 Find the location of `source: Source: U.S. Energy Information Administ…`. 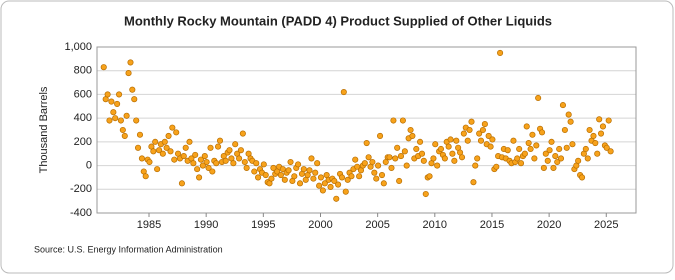

source: Source: U.S. Energy Information Administ… is located at coordinates (128, 249).